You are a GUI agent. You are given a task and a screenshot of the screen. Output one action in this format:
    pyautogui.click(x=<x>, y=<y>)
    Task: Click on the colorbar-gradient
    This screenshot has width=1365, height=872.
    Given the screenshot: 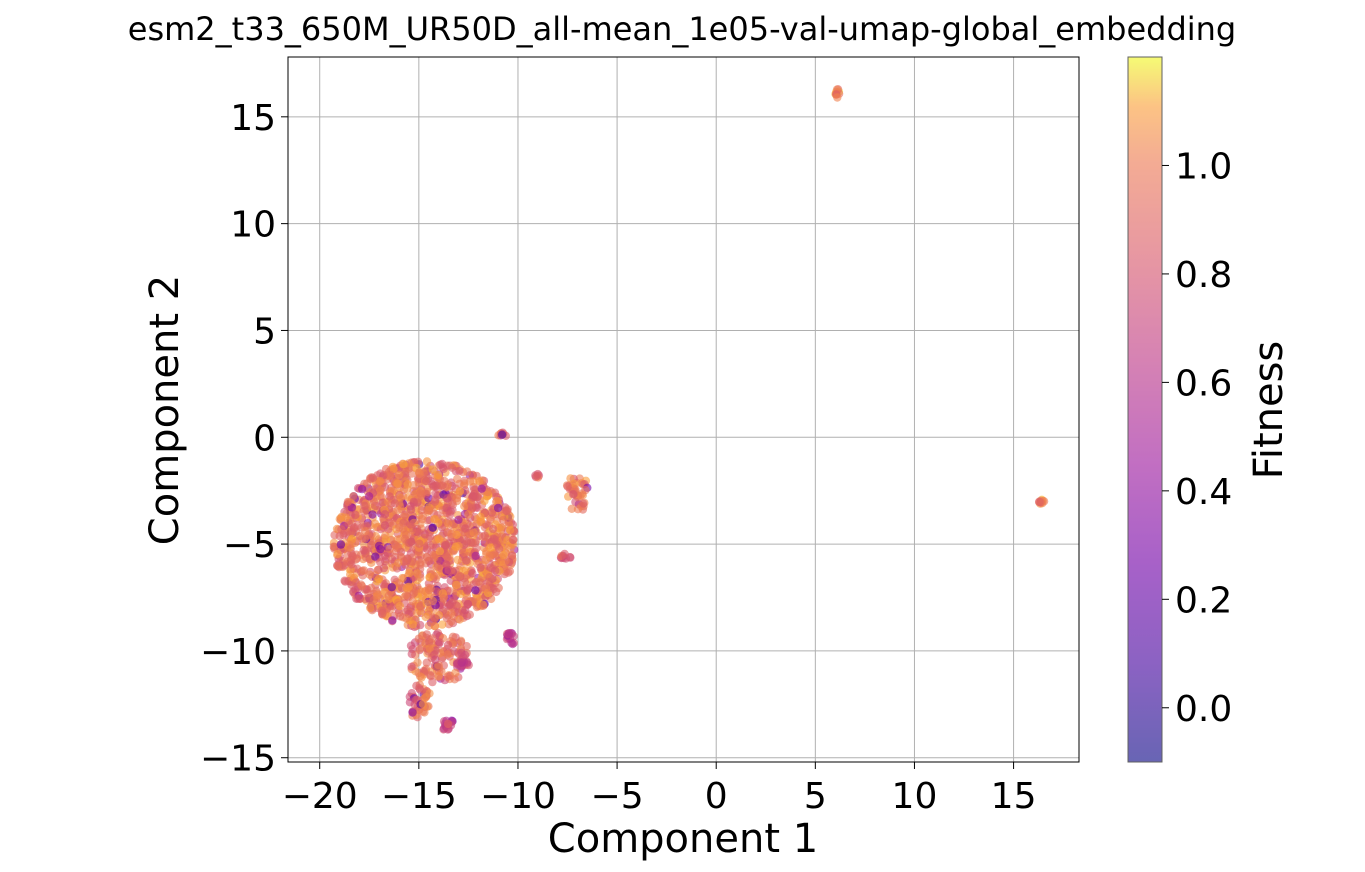 What is the action you would take?
    pyautogui.click(x=1145, y=409)
    